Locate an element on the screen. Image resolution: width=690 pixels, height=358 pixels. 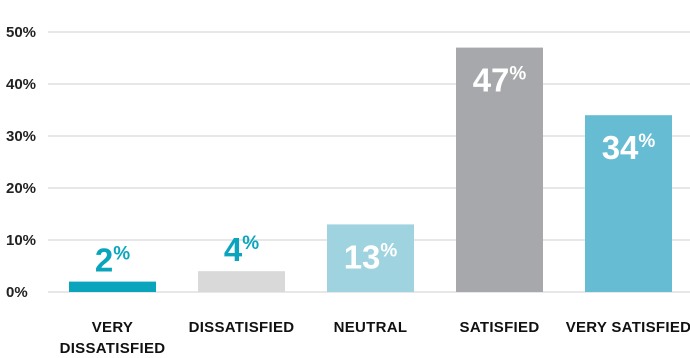
data-label: 2% is located at coordinates (112, 260).